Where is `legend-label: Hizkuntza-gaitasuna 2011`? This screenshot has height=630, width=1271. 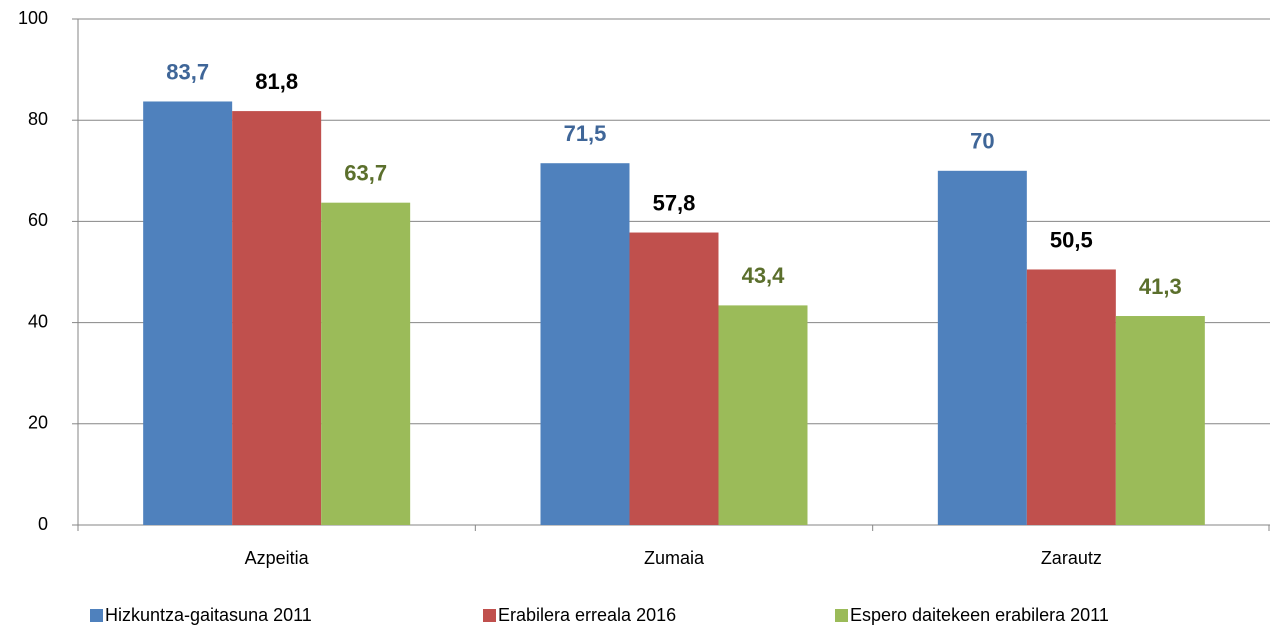 legend-label: Hizkuntza-gaitasuna 2011 is located at coordinates (208, 615).